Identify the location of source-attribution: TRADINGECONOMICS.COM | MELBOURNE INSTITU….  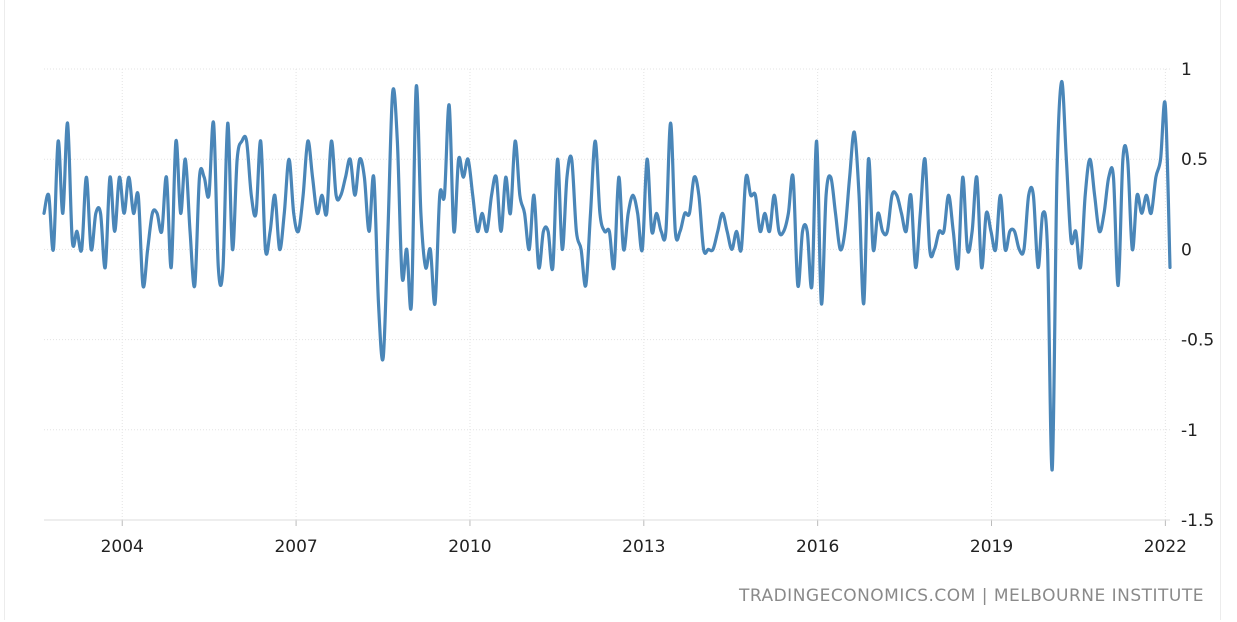
(971, 596).